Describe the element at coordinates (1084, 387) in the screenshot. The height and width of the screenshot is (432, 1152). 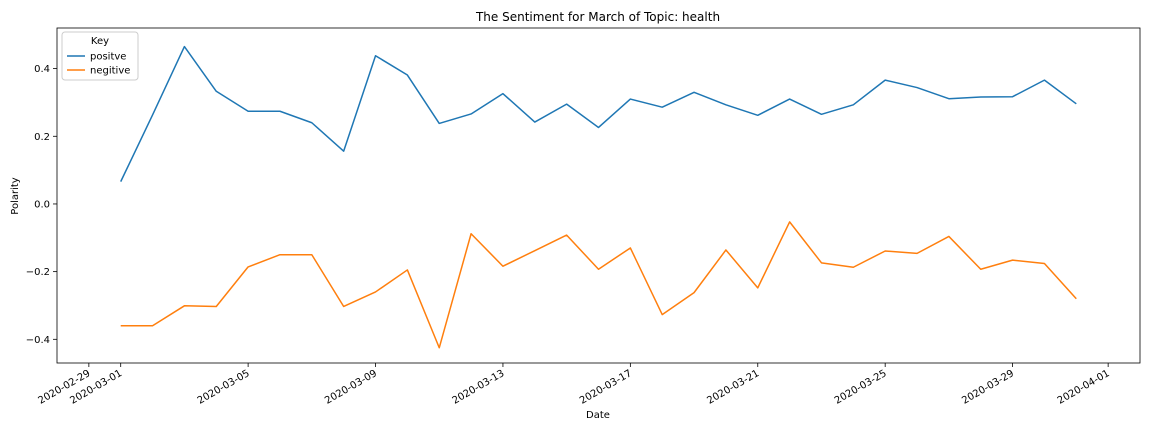
I see `x-tick-label: 2020-04-01` at that location.